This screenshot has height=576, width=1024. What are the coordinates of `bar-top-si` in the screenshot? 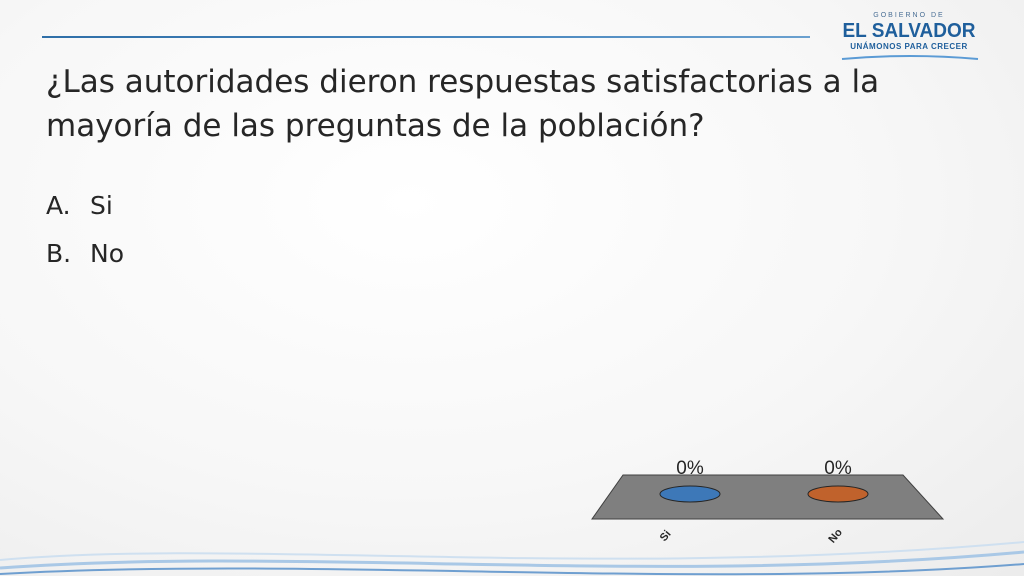 It's located at (690, 494).